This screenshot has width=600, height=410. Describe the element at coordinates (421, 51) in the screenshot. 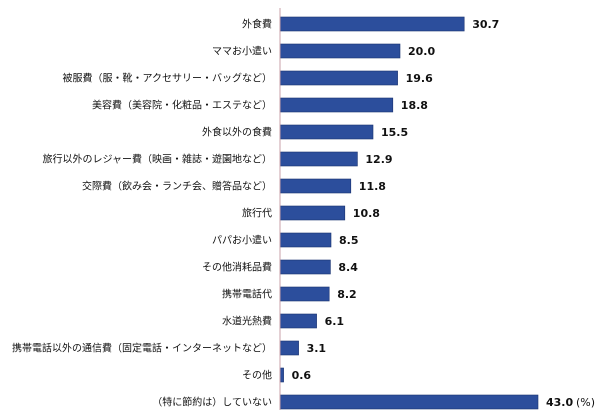

I see `value-label-1: 20.0` at that location.